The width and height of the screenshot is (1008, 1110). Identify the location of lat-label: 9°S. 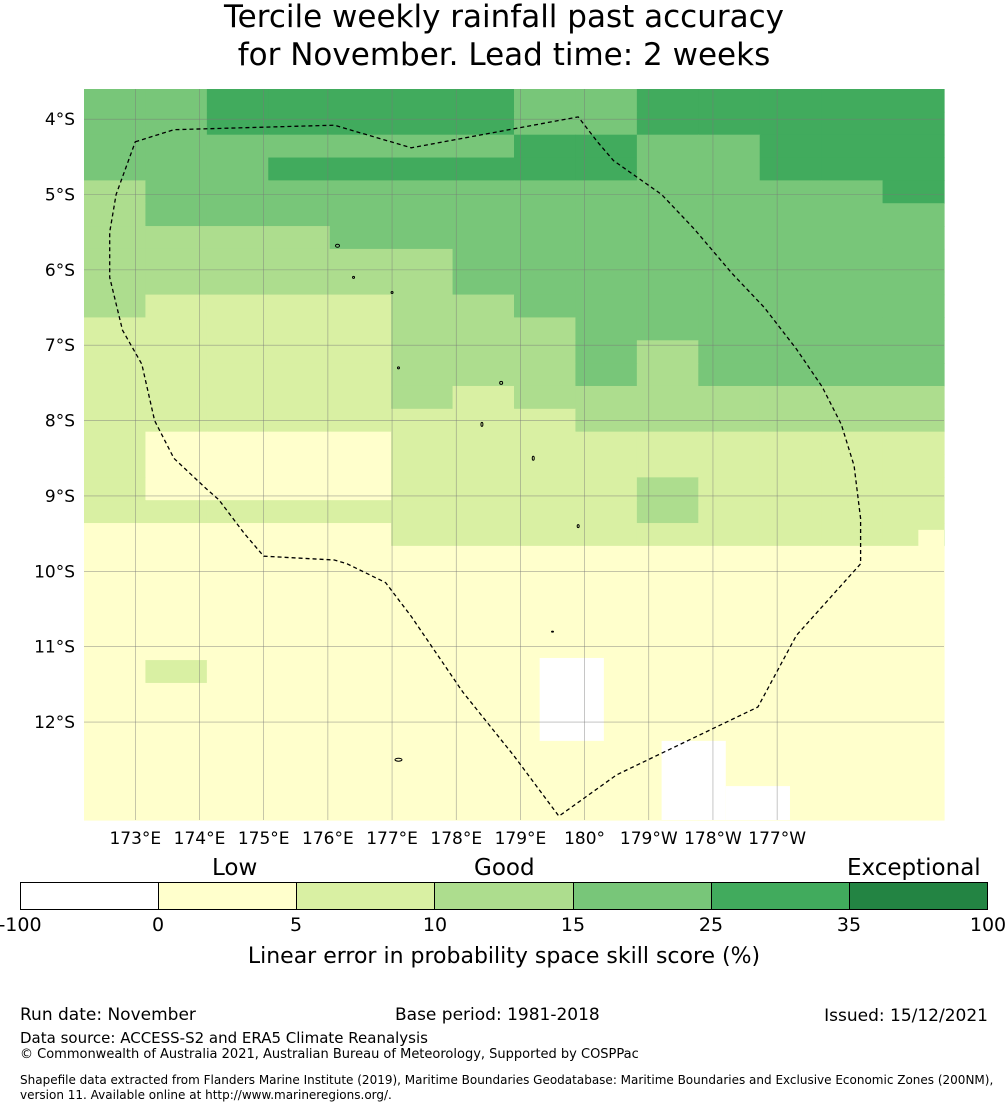
(60, 497).